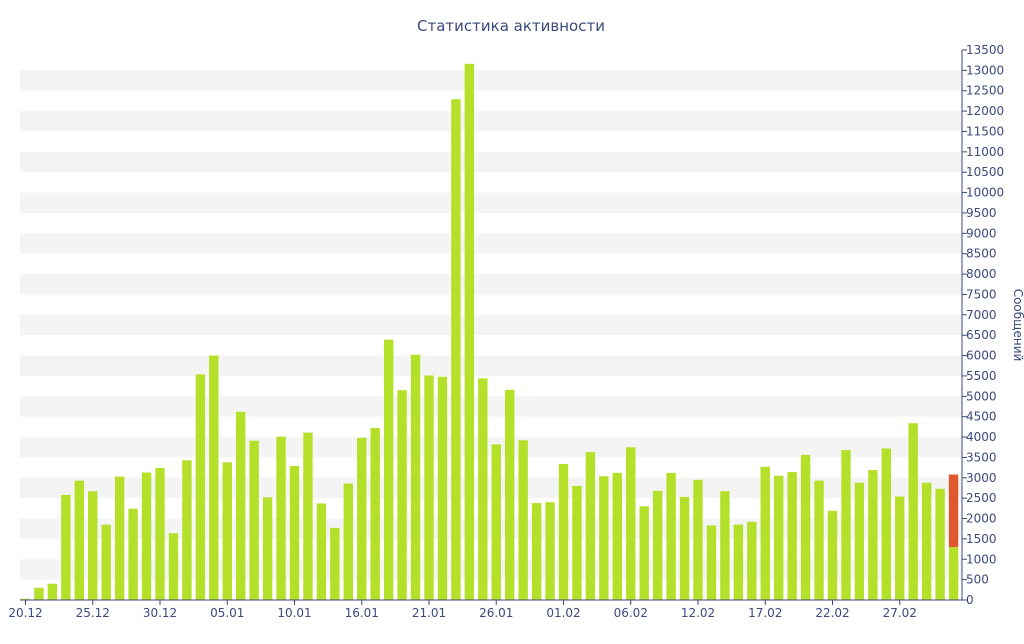  I want to click on x-tick-label: 05.01, so click(227, 613).